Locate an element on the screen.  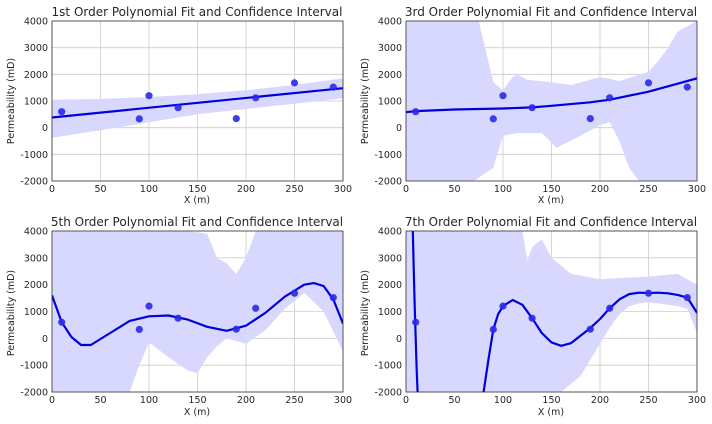
confidence-band is located at coordinates (197, 108).